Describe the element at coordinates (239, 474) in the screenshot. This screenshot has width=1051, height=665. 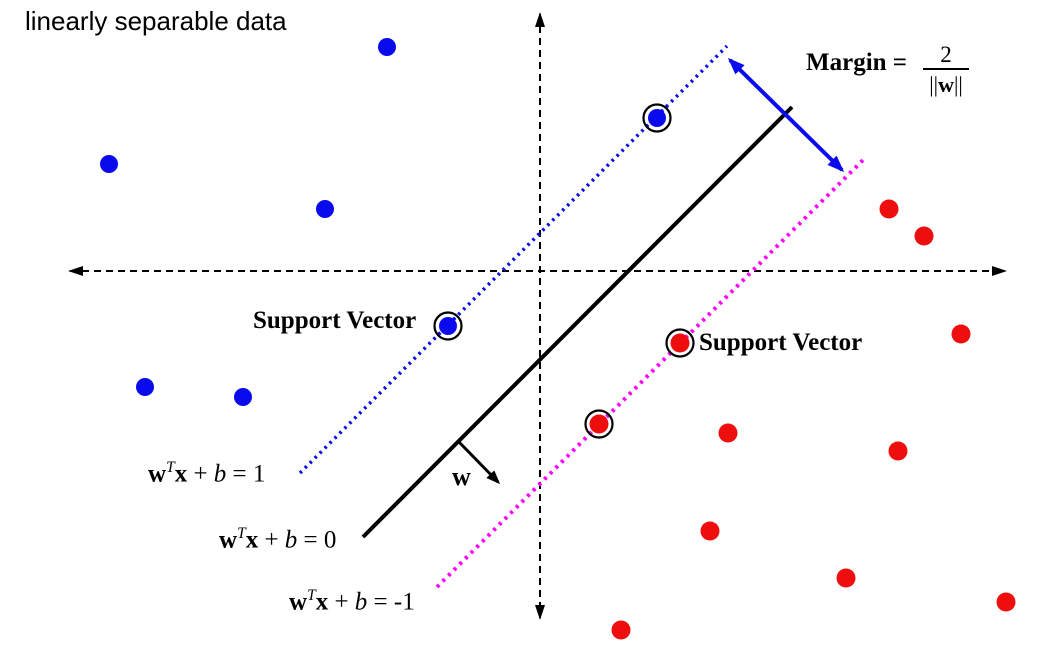
I see `eq1-equals: =` at that location.